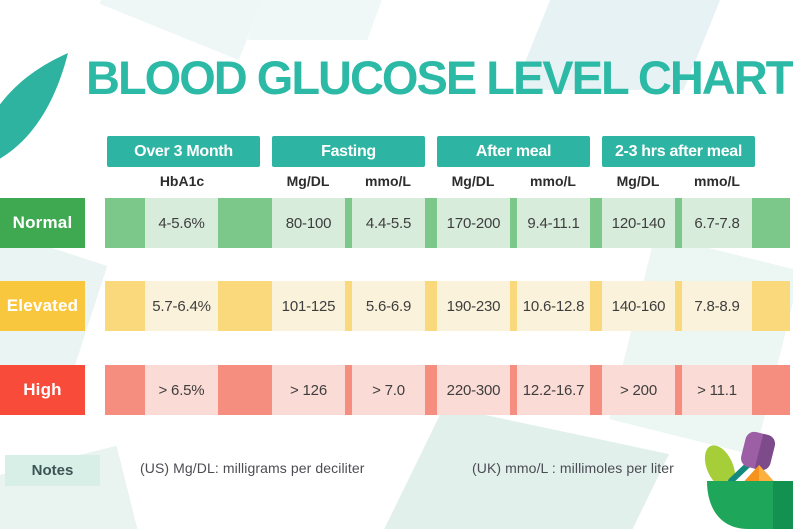 Image resolution: width=793 pixels, height=529 pixels. What do you see at coordinates (748, 479) in the screenshot?
I see `healthy-food-bowl-icon` at bounding box center [748, 479].